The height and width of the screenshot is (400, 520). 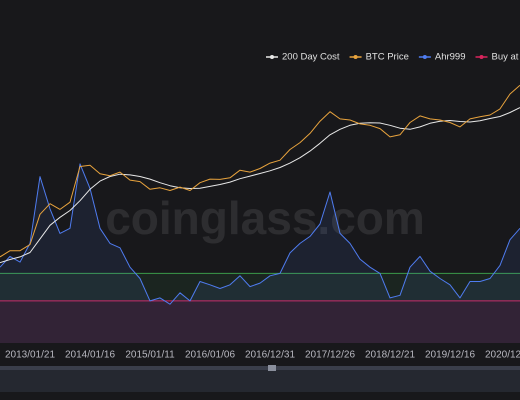 I want to click on x-tick-label: 2016/12/31, so click(x=270, y=355).